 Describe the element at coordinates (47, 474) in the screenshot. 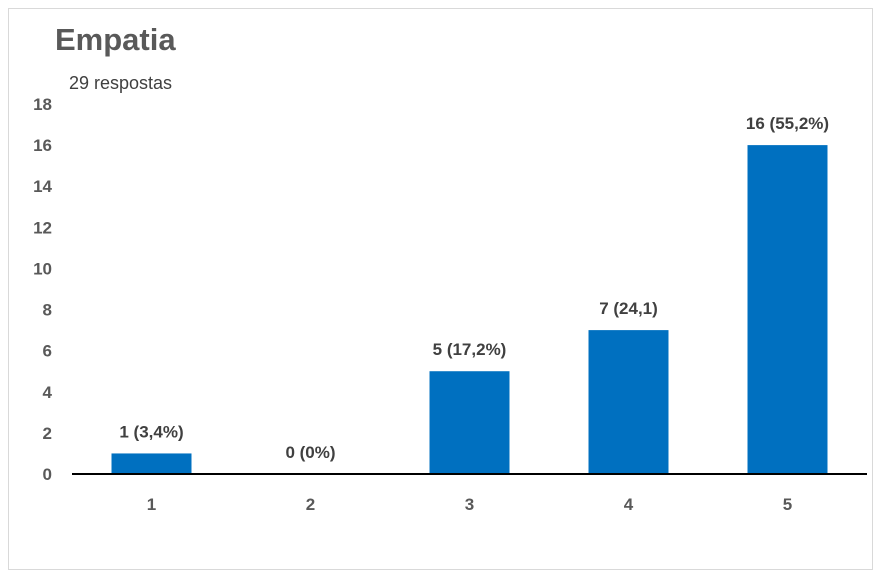

I see `y-tick-label: 0` at that location.